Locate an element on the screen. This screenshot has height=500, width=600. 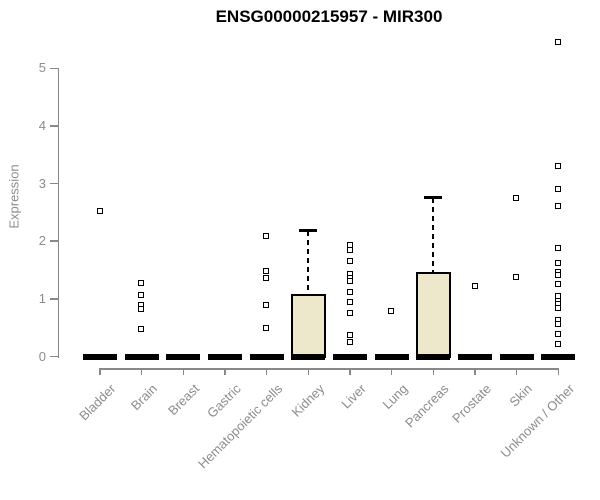
x-tick-label: Brain is located at coordinates (144, 397).